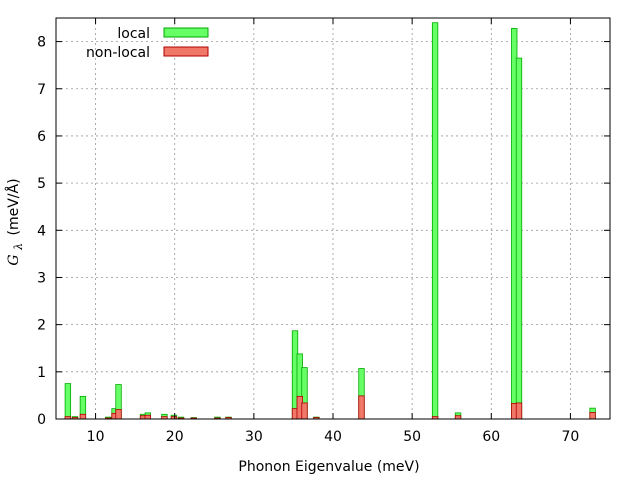  Describe the element at coordinates (412, 437) in the screenshot. I see `x-tick-label: 50` at that location.